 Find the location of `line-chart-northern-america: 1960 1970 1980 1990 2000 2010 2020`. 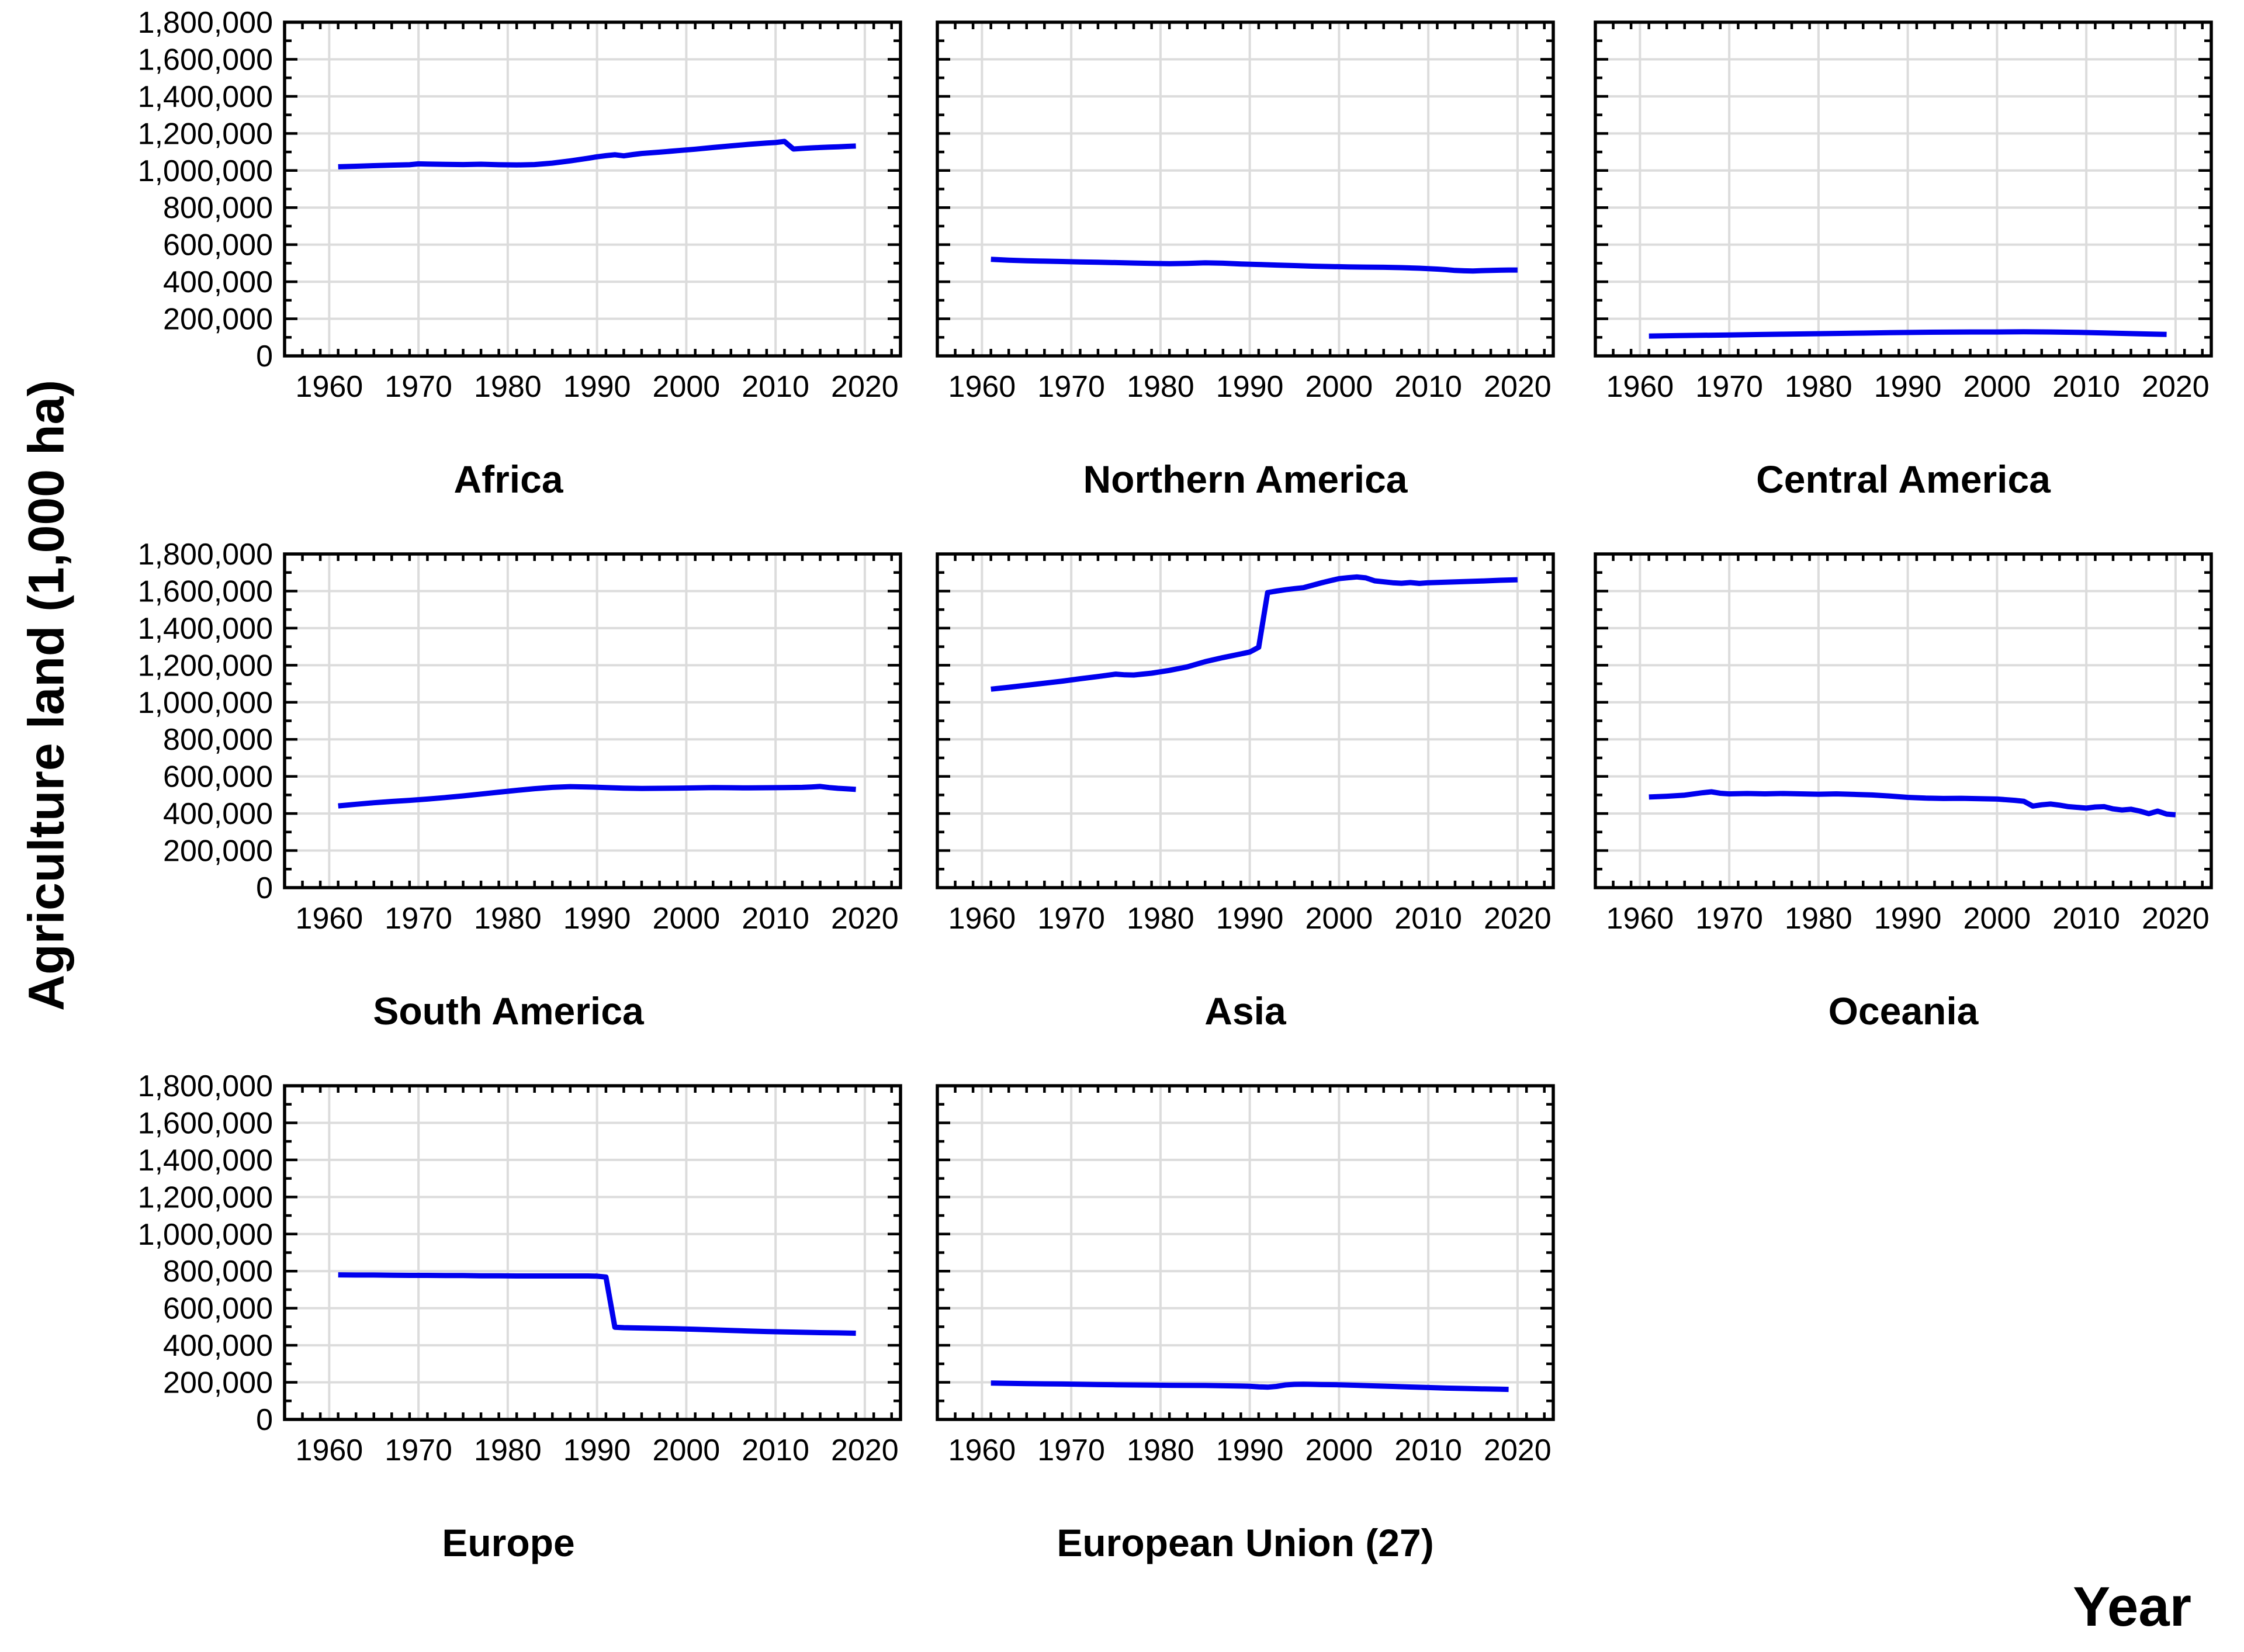

line-chart-northern-america: 1960 1970 1980 1990 2000 2010 2020 is located at coordinates (1245, 212).